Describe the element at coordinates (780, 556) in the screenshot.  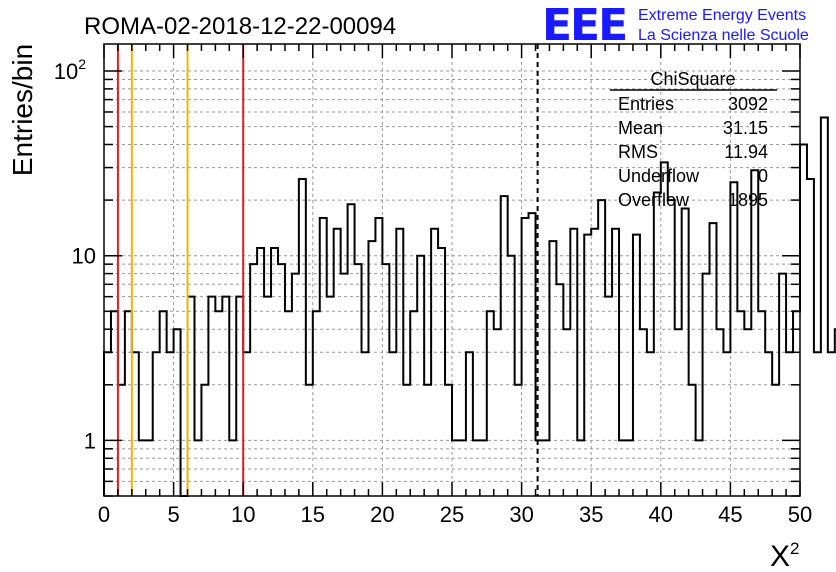
I see `x-axis-label-base: X` at that location.